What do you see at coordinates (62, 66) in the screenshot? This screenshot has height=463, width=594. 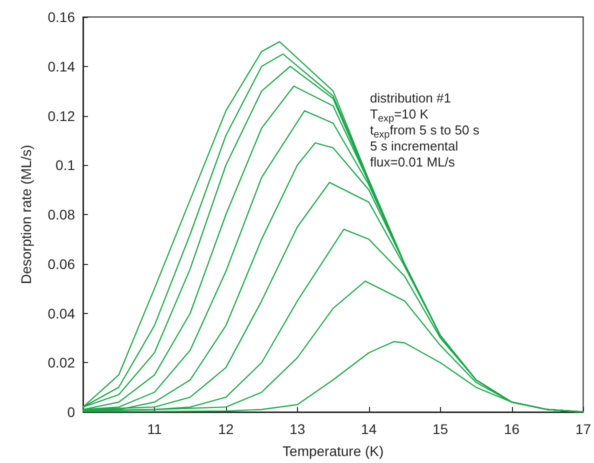 I see `y-tick-label: 0.14` at bounding box center [62, 66].